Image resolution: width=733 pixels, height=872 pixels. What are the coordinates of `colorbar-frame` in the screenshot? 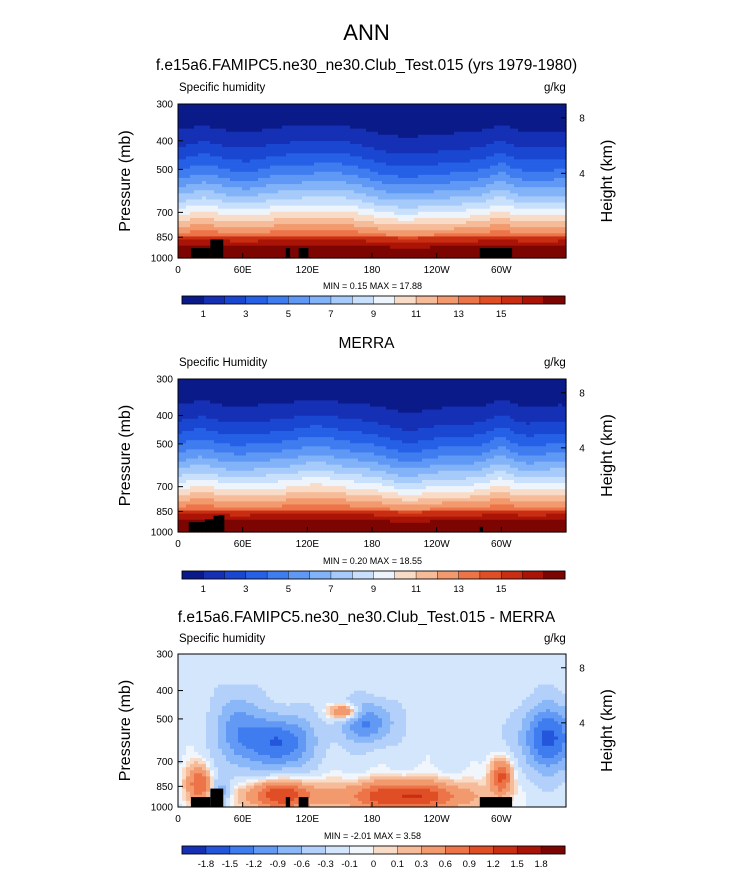 It's located at (373, 575).